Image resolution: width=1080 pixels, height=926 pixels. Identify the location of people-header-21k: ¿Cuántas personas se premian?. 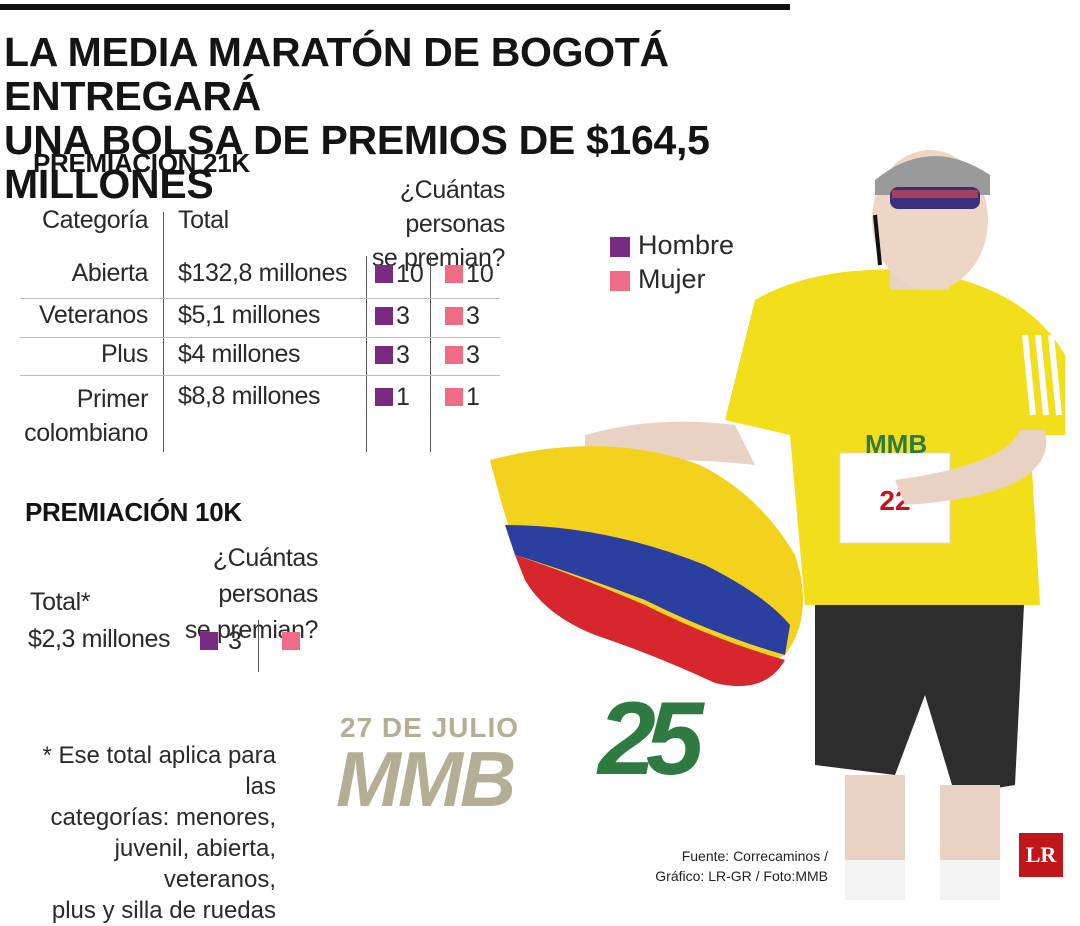
(403, 224).